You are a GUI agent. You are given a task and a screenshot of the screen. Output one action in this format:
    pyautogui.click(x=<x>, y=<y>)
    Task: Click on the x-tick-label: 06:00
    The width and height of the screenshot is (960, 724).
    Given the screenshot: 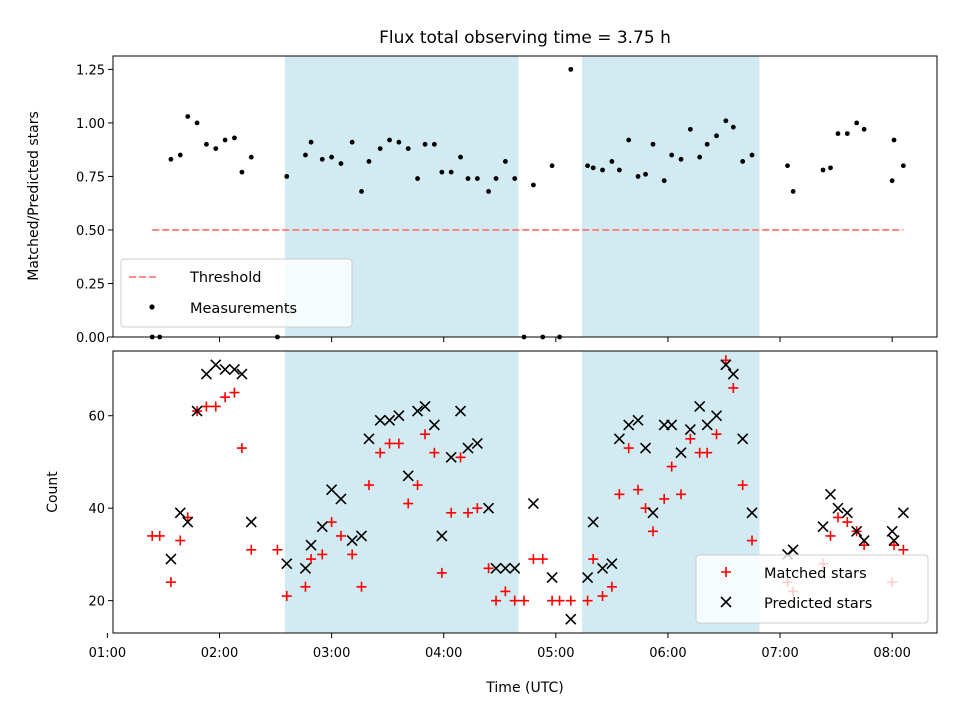 What is the action you would take?
    pyautogui.click(x=667, y=653)
    